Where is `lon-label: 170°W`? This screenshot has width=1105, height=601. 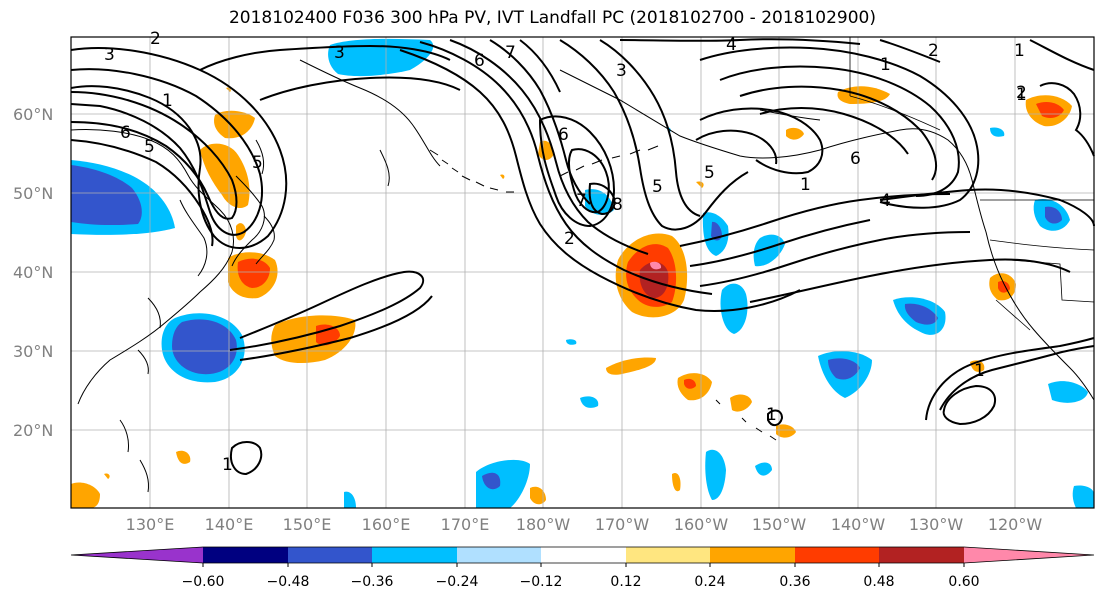 lon-label: 170°W is located at coordinates (622, 524).